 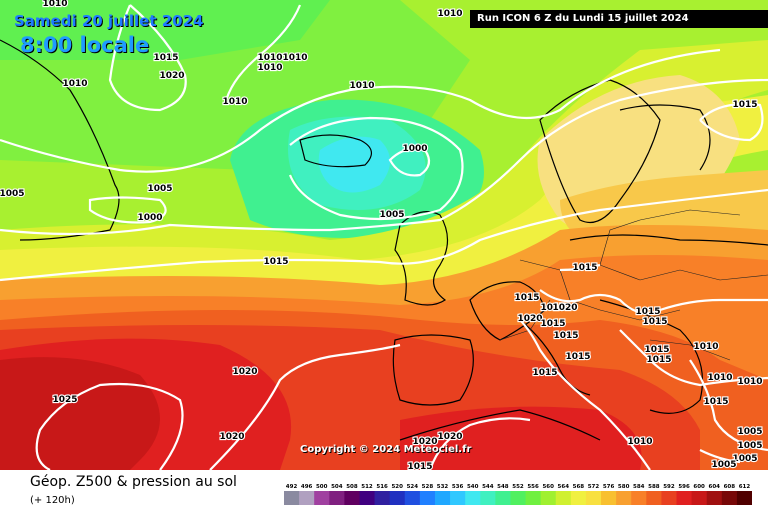 What do you see at coordinates (352, 487) in the screenshot?
I see `color-scale-label: 508` at bounding box center [352, 487].